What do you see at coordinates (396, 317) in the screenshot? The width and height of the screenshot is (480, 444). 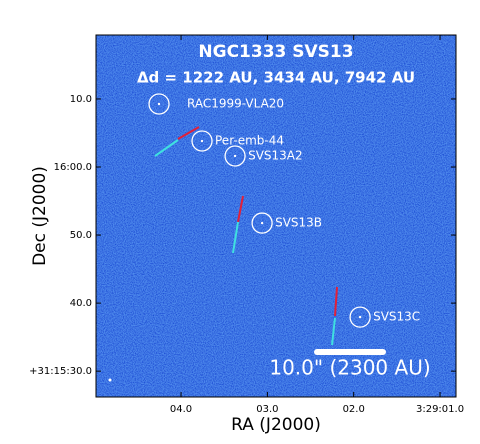 I see `source-label: SVS13C` at bounding box center [396, 317].